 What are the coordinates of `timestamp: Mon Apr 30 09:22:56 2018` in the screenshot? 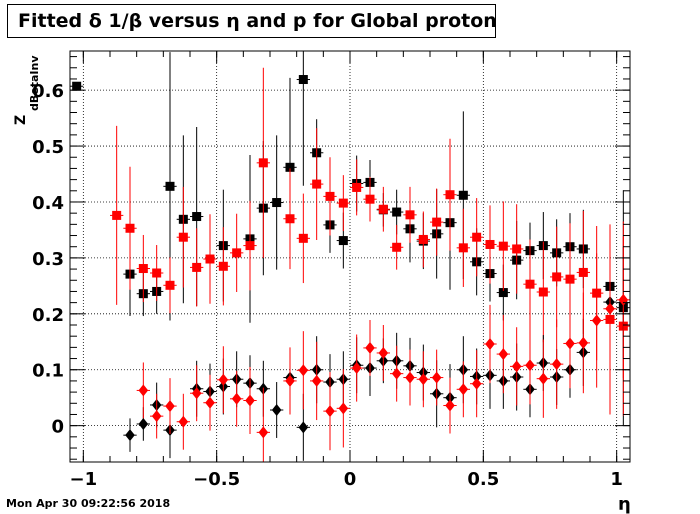 It's located at (88, 503).